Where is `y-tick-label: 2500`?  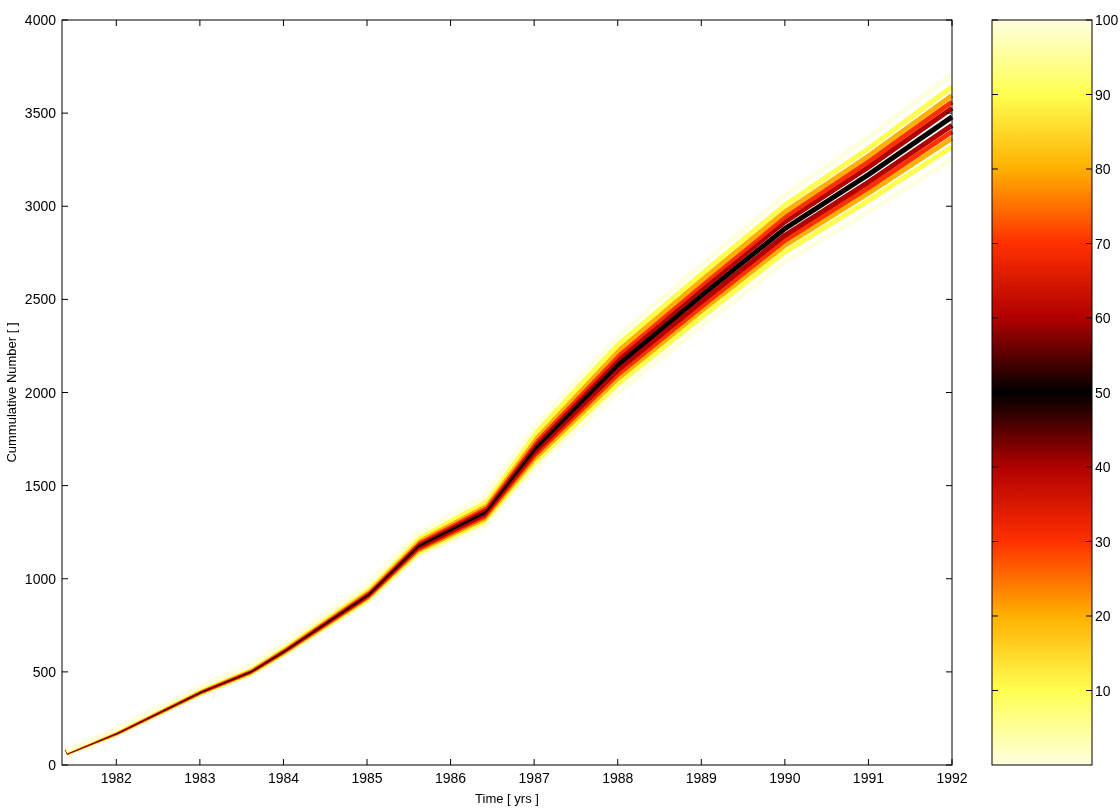
y-tick-label: 2500 is located at coordinates (40, 299).